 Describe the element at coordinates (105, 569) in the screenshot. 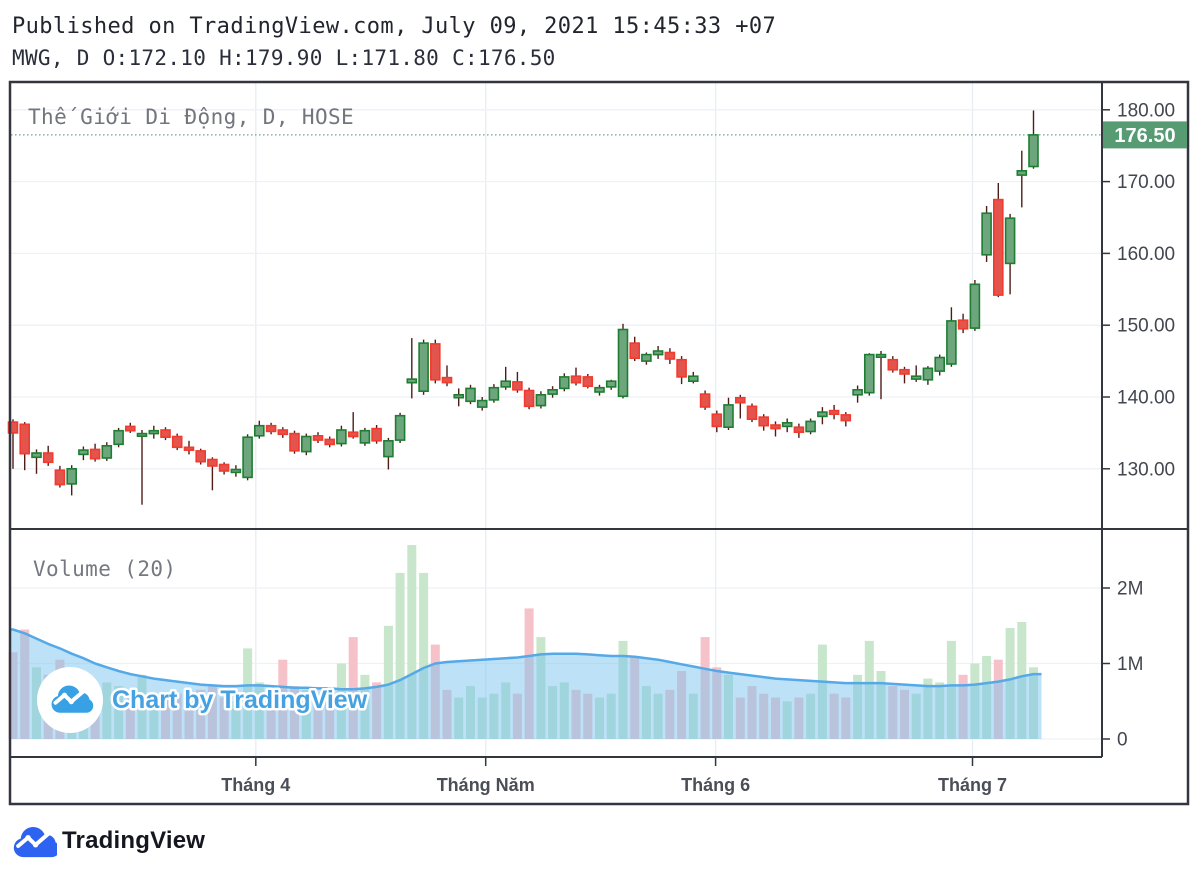

I see `volume-indicator-label: Volume (20)` at that location.